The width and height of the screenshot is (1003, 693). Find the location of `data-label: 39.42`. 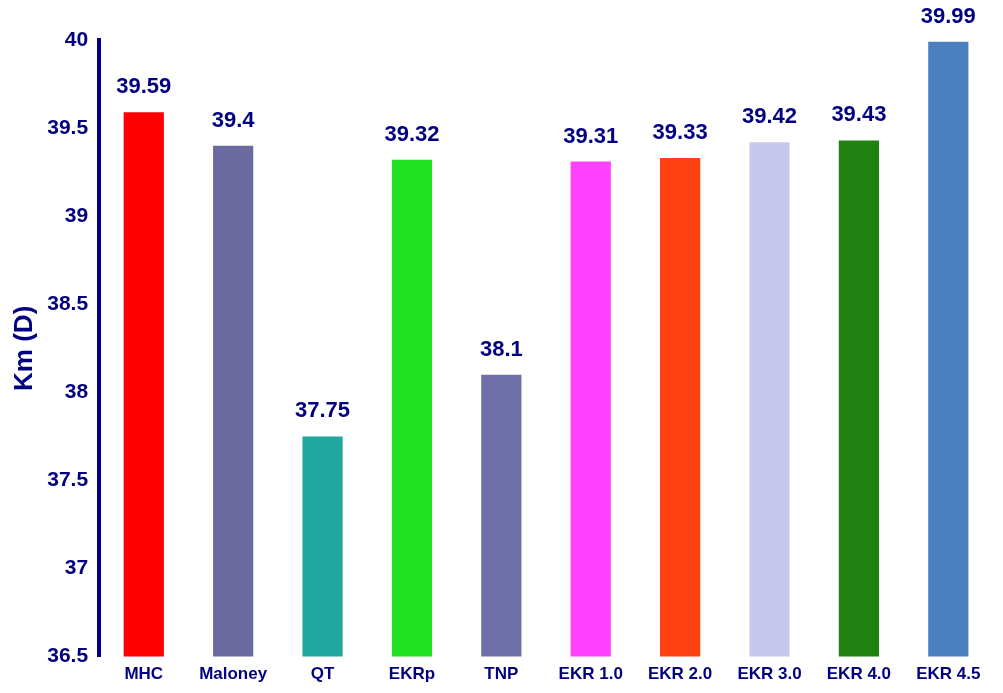

data-label: 39.42 is located at coordinates (769, 116).